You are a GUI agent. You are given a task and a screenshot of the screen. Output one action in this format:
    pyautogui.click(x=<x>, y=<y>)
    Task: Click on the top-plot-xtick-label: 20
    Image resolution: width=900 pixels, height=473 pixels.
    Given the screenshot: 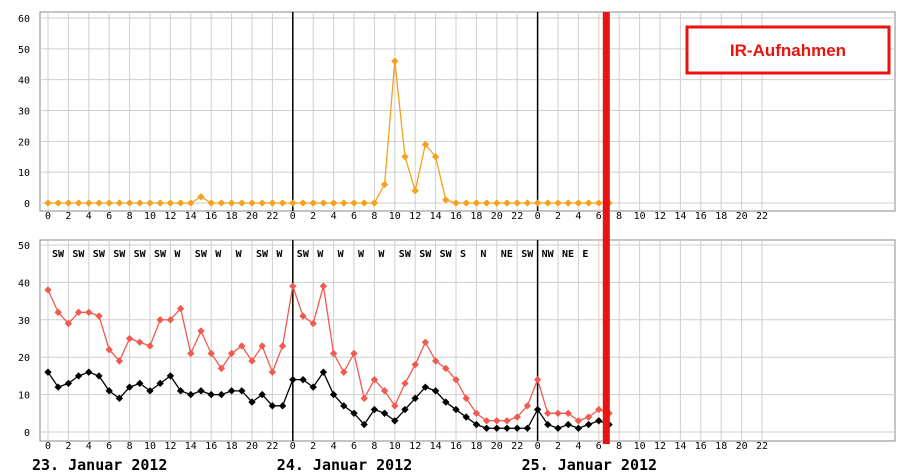 What is the action you would take?
    pyautogui.click(x=742, y=216)
    